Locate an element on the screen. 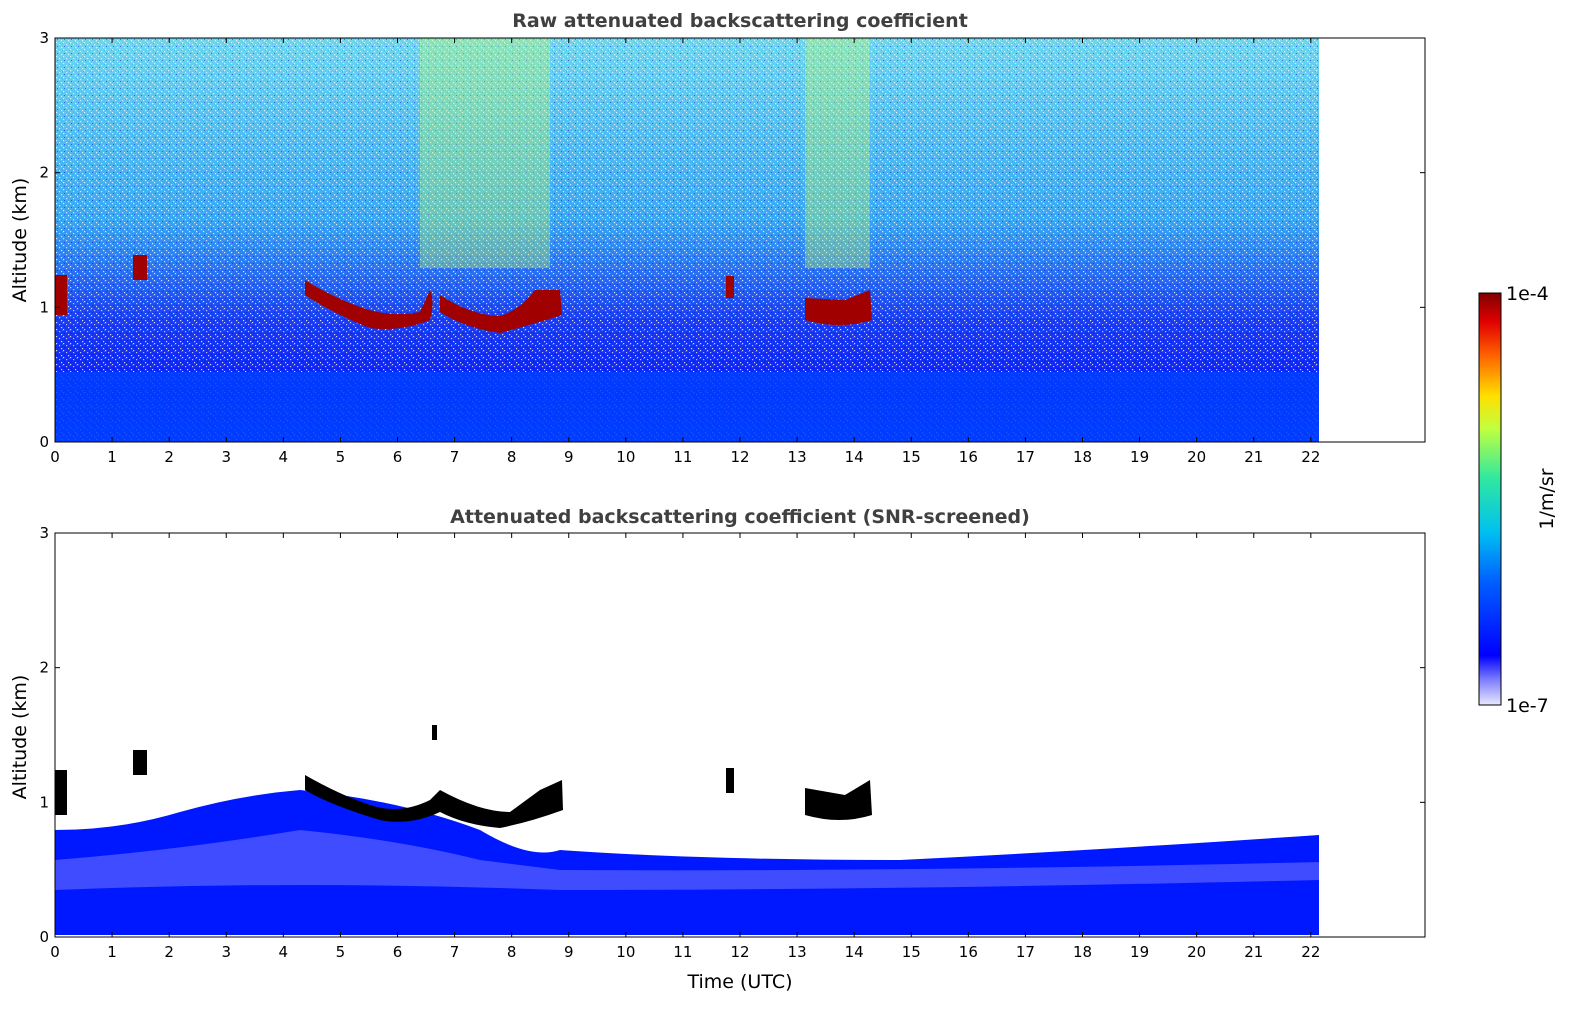  colorbar-frame is located at coordinates (1490, 499).